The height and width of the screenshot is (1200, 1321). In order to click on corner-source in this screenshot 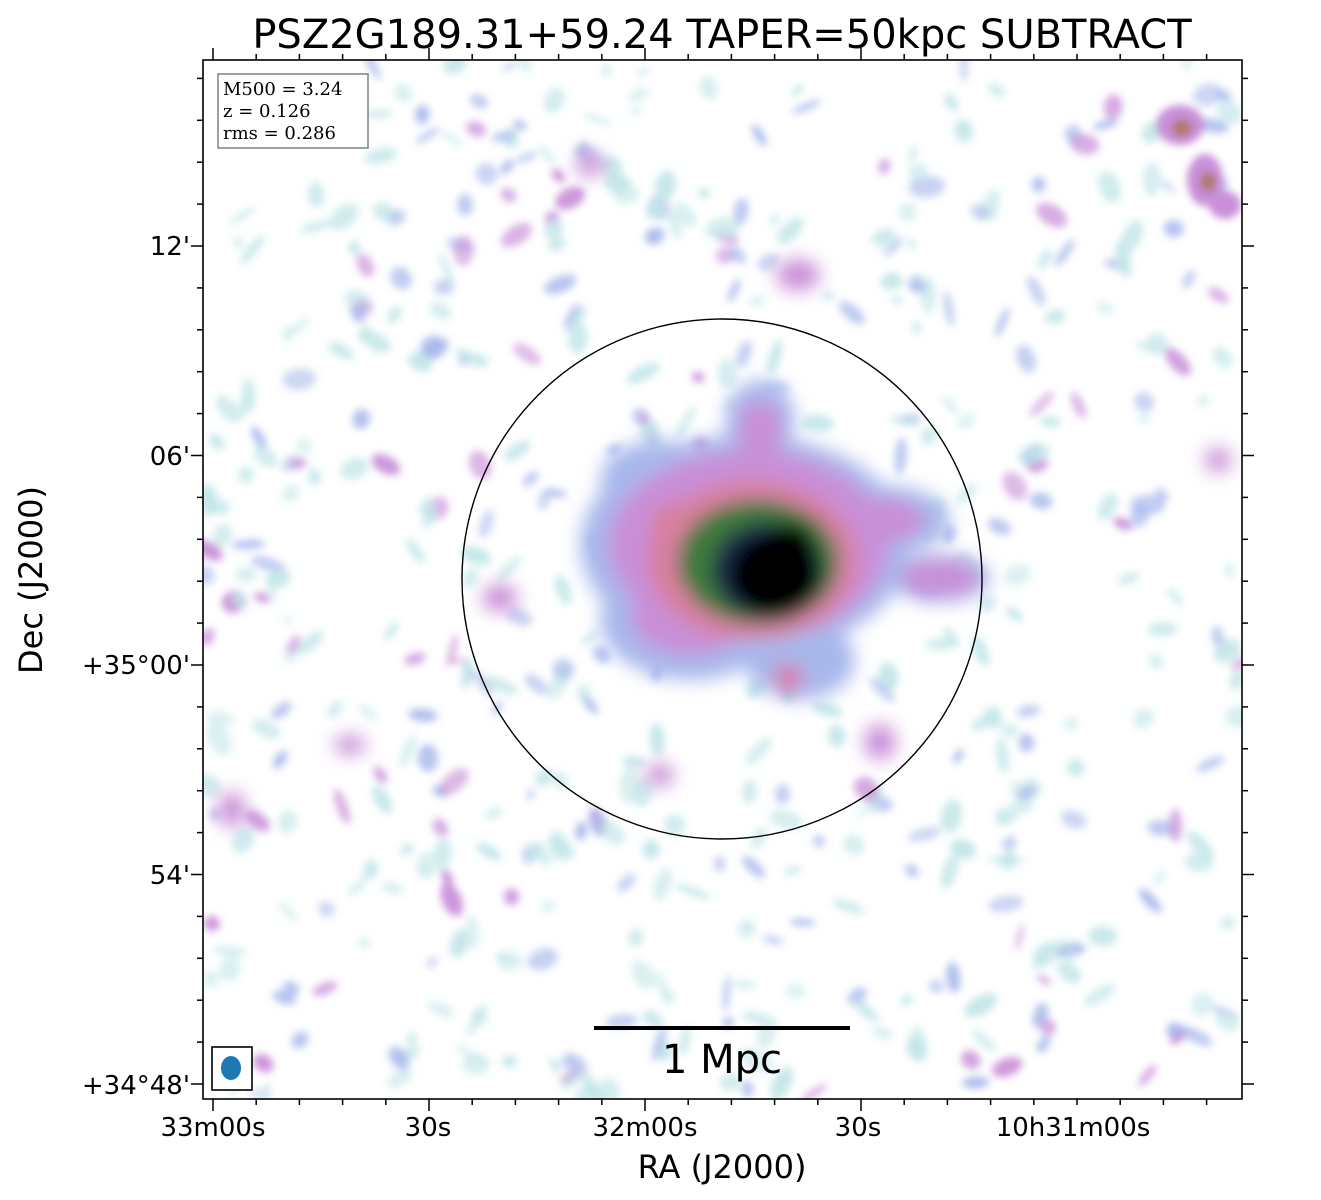, I will do `click(1225, 205)`.